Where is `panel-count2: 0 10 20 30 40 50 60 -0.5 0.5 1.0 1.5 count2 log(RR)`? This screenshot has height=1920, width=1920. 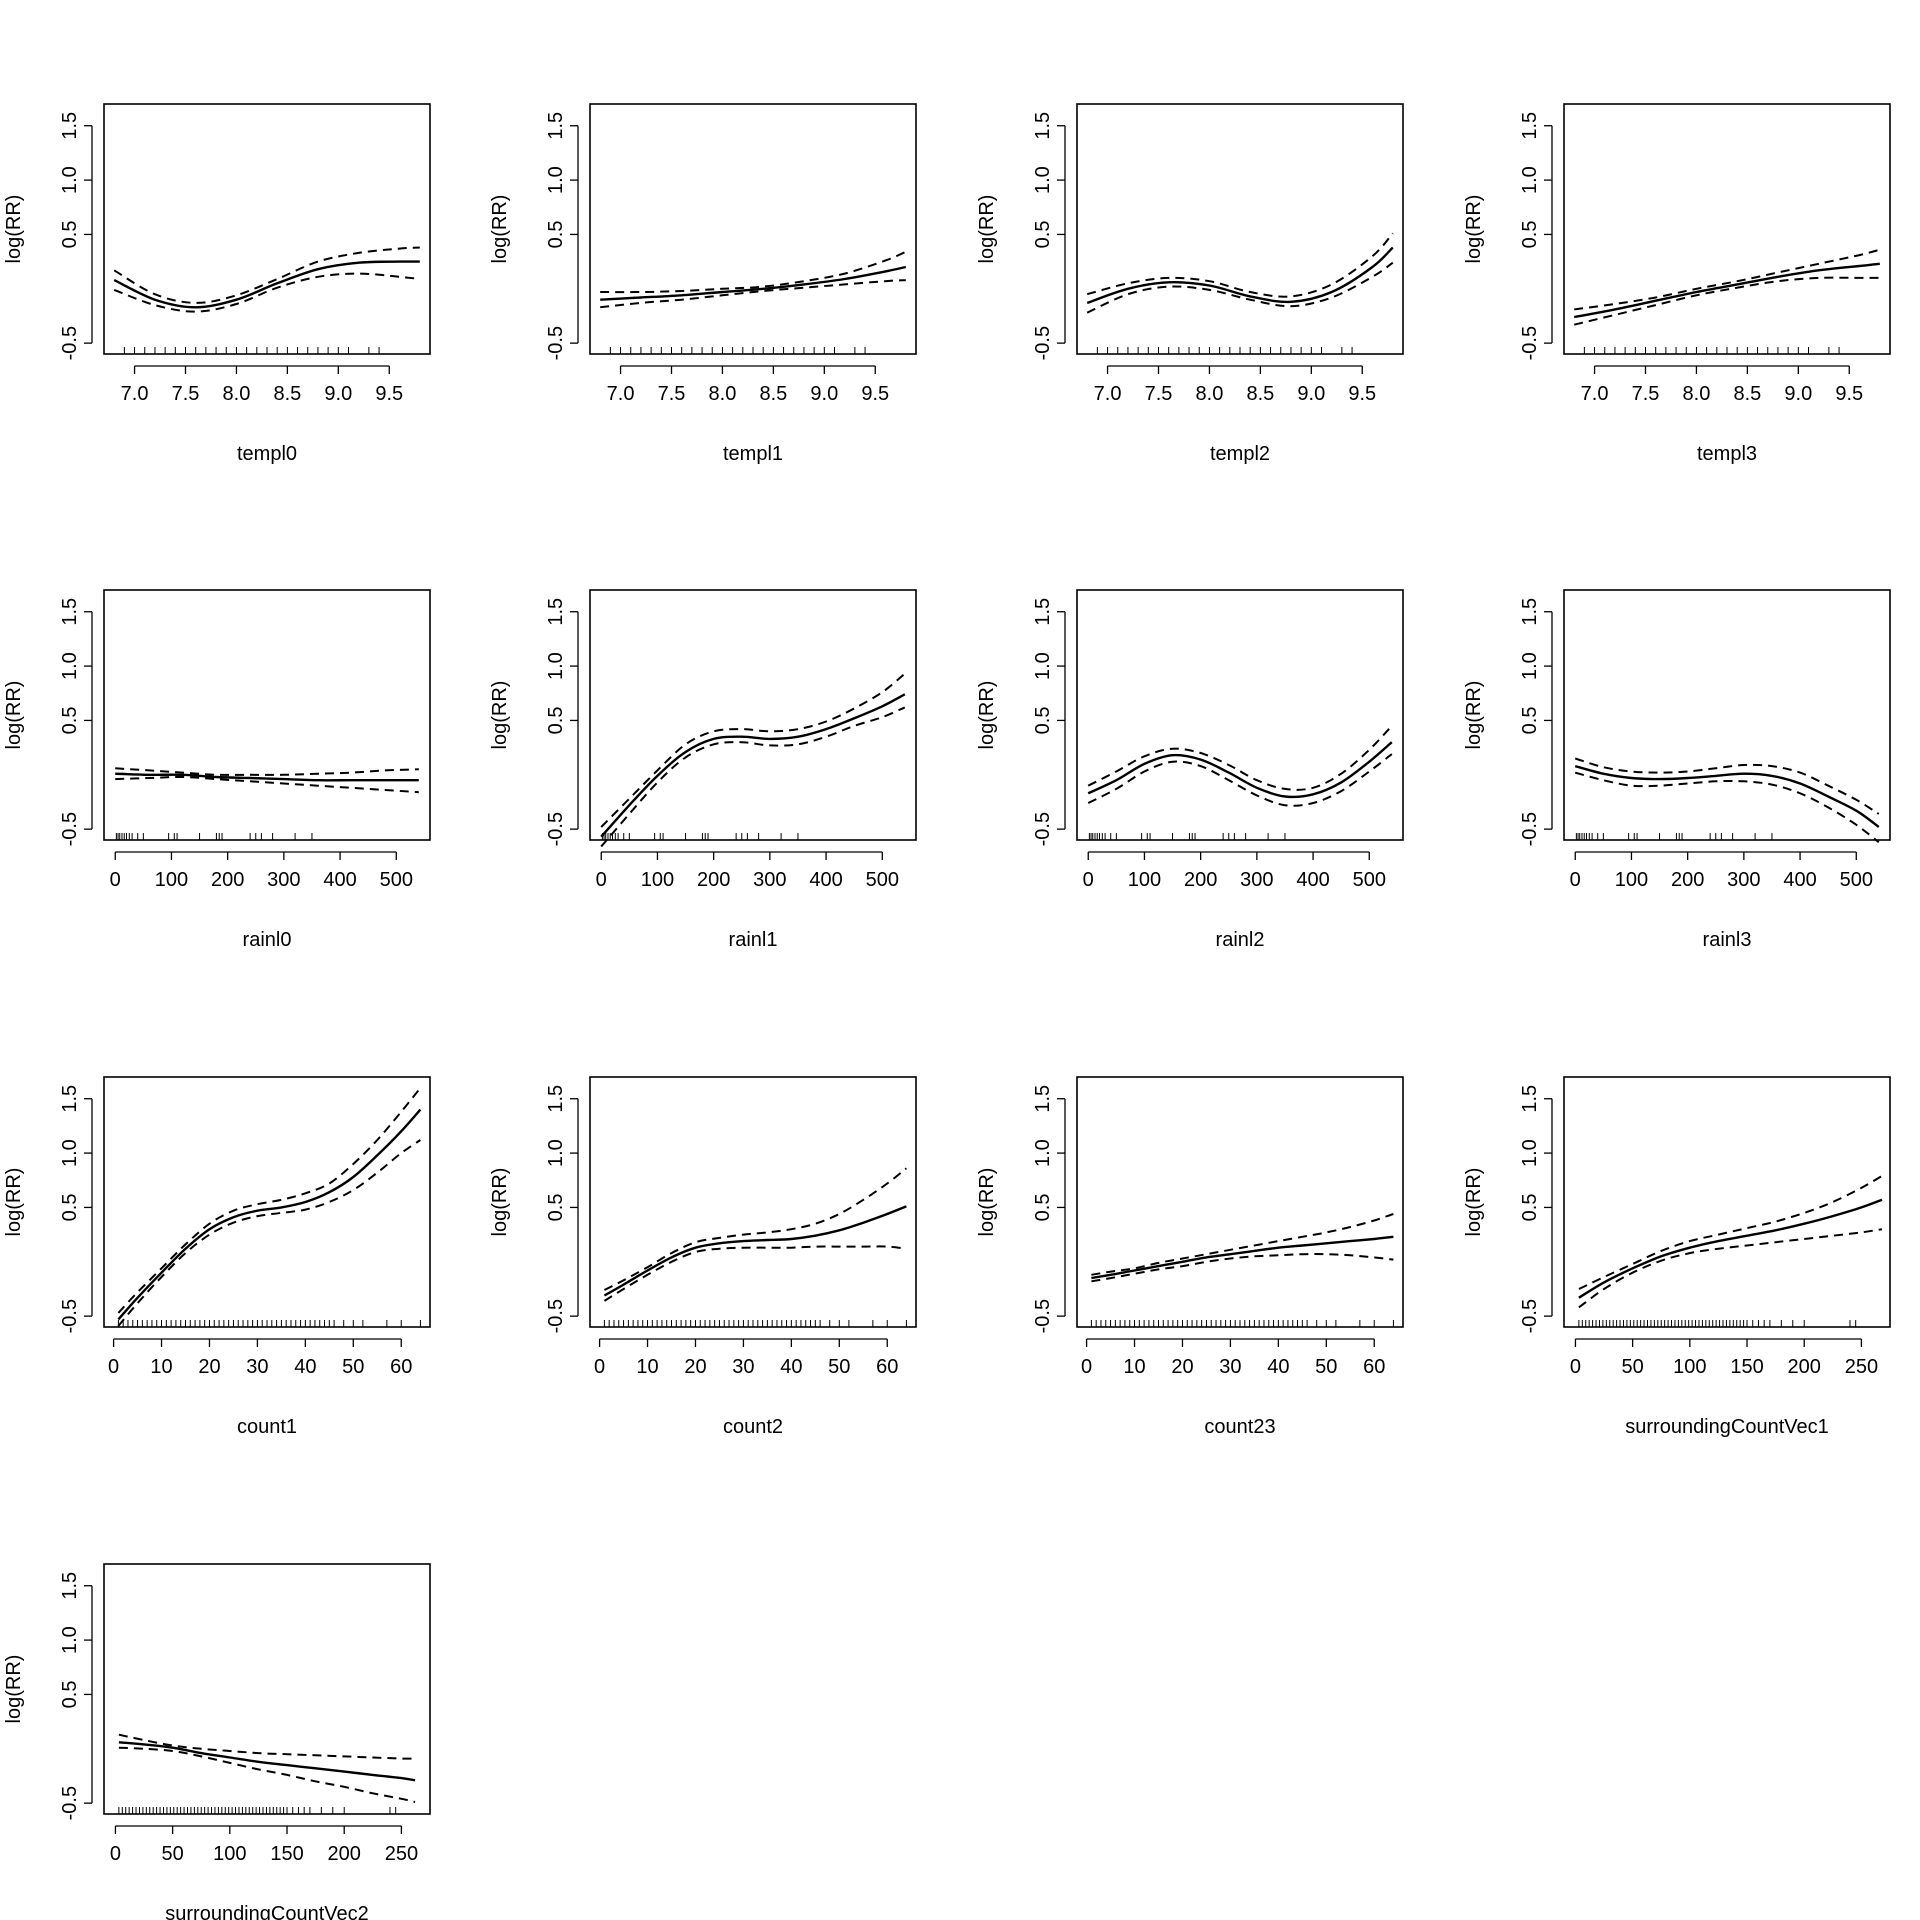
panel-count2: 0 10 20 30 40 50 60 -0.5 0.5 1.0 1.5 count2 log(RR) is located at coordinates (703, 1257).